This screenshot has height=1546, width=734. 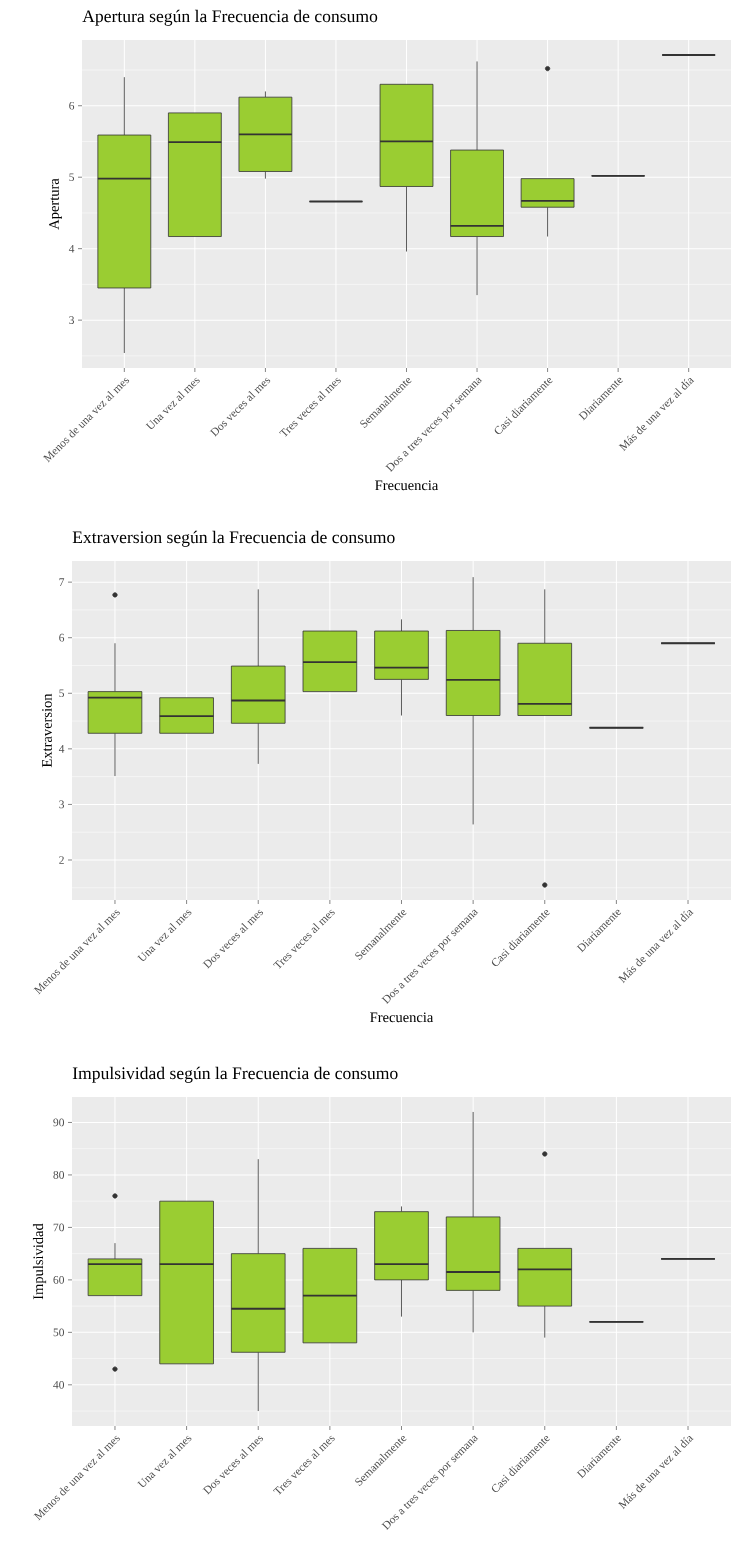 What do you see at coordinates (47, 730) in the screenshot?
I see `y-axis-title: Extraversion` at bounding box center [47, 730].